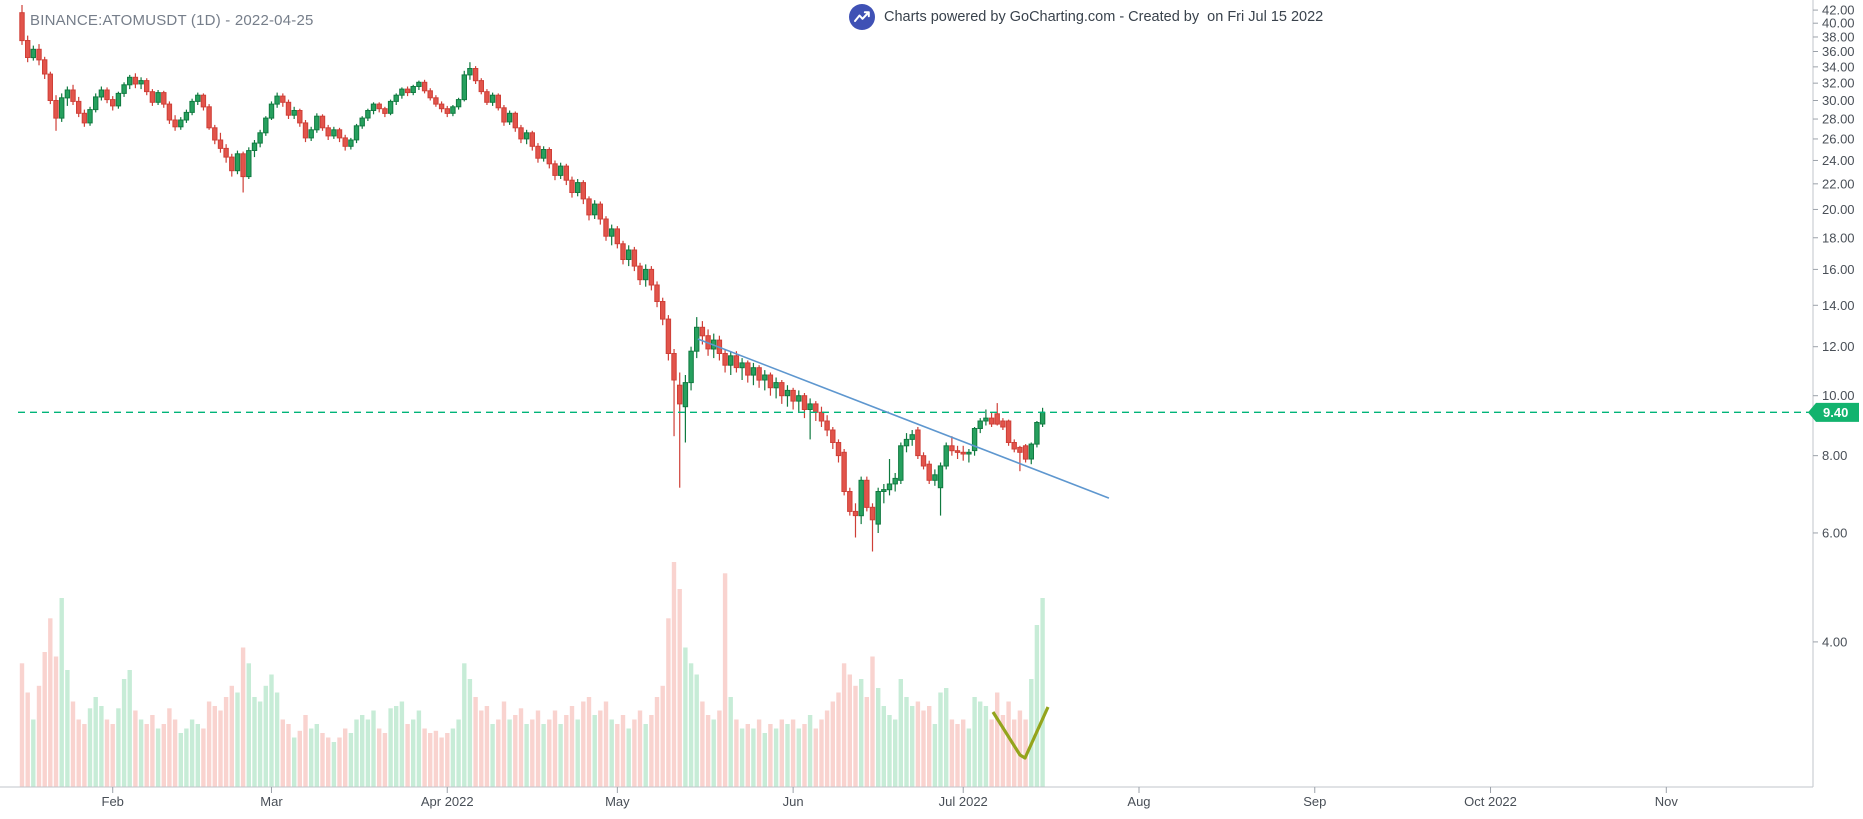 The image size is (1863, 819). I want to click on price-tick-label: 4.00, so click(1834, 641).